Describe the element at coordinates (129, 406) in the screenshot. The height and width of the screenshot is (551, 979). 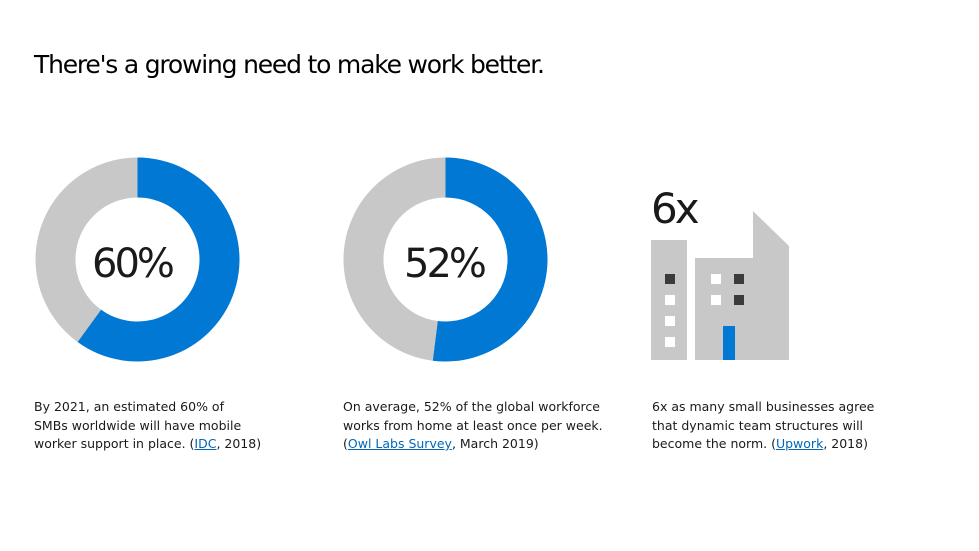
I see `caption-line: By 2021, an estimated 60% of` at that location.